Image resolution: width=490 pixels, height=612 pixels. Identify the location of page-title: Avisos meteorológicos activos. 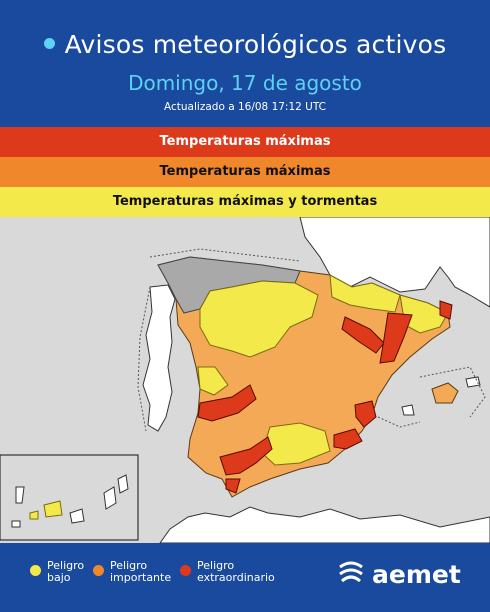
(245, 44).